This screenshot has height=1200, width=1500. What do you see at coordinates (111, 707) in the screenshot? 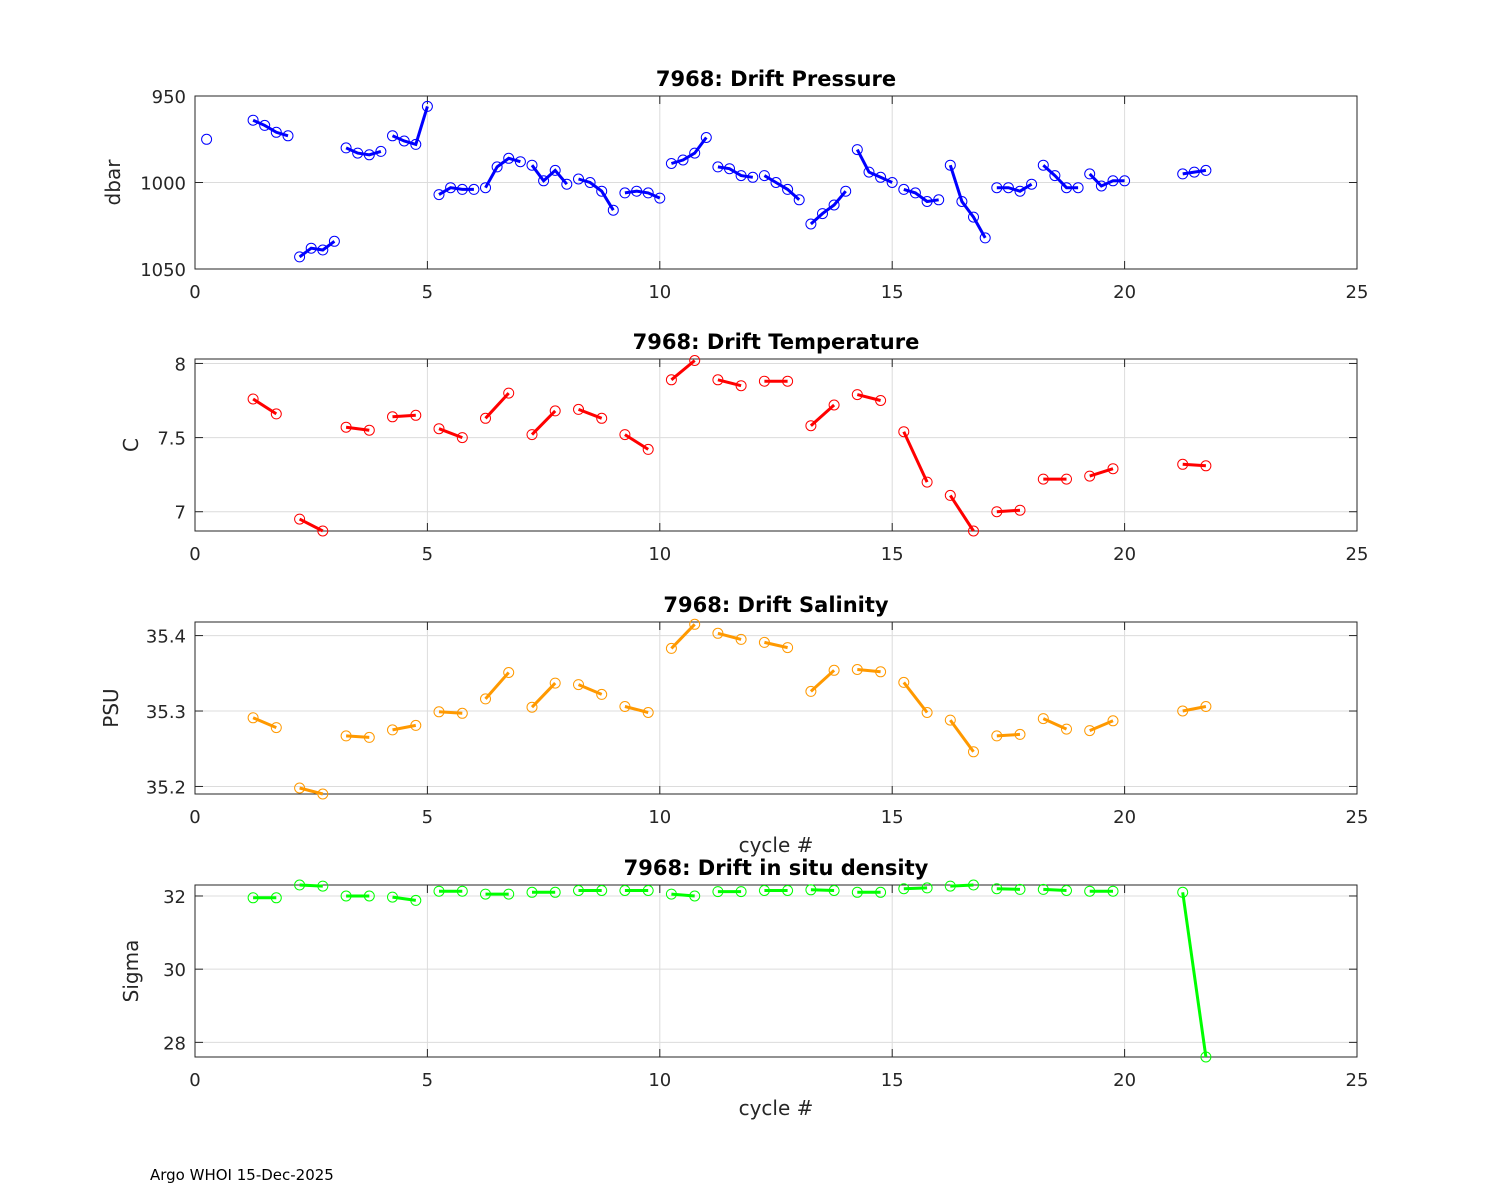
I see `y-axis-label: PSU` at bounding box center [111, 707].